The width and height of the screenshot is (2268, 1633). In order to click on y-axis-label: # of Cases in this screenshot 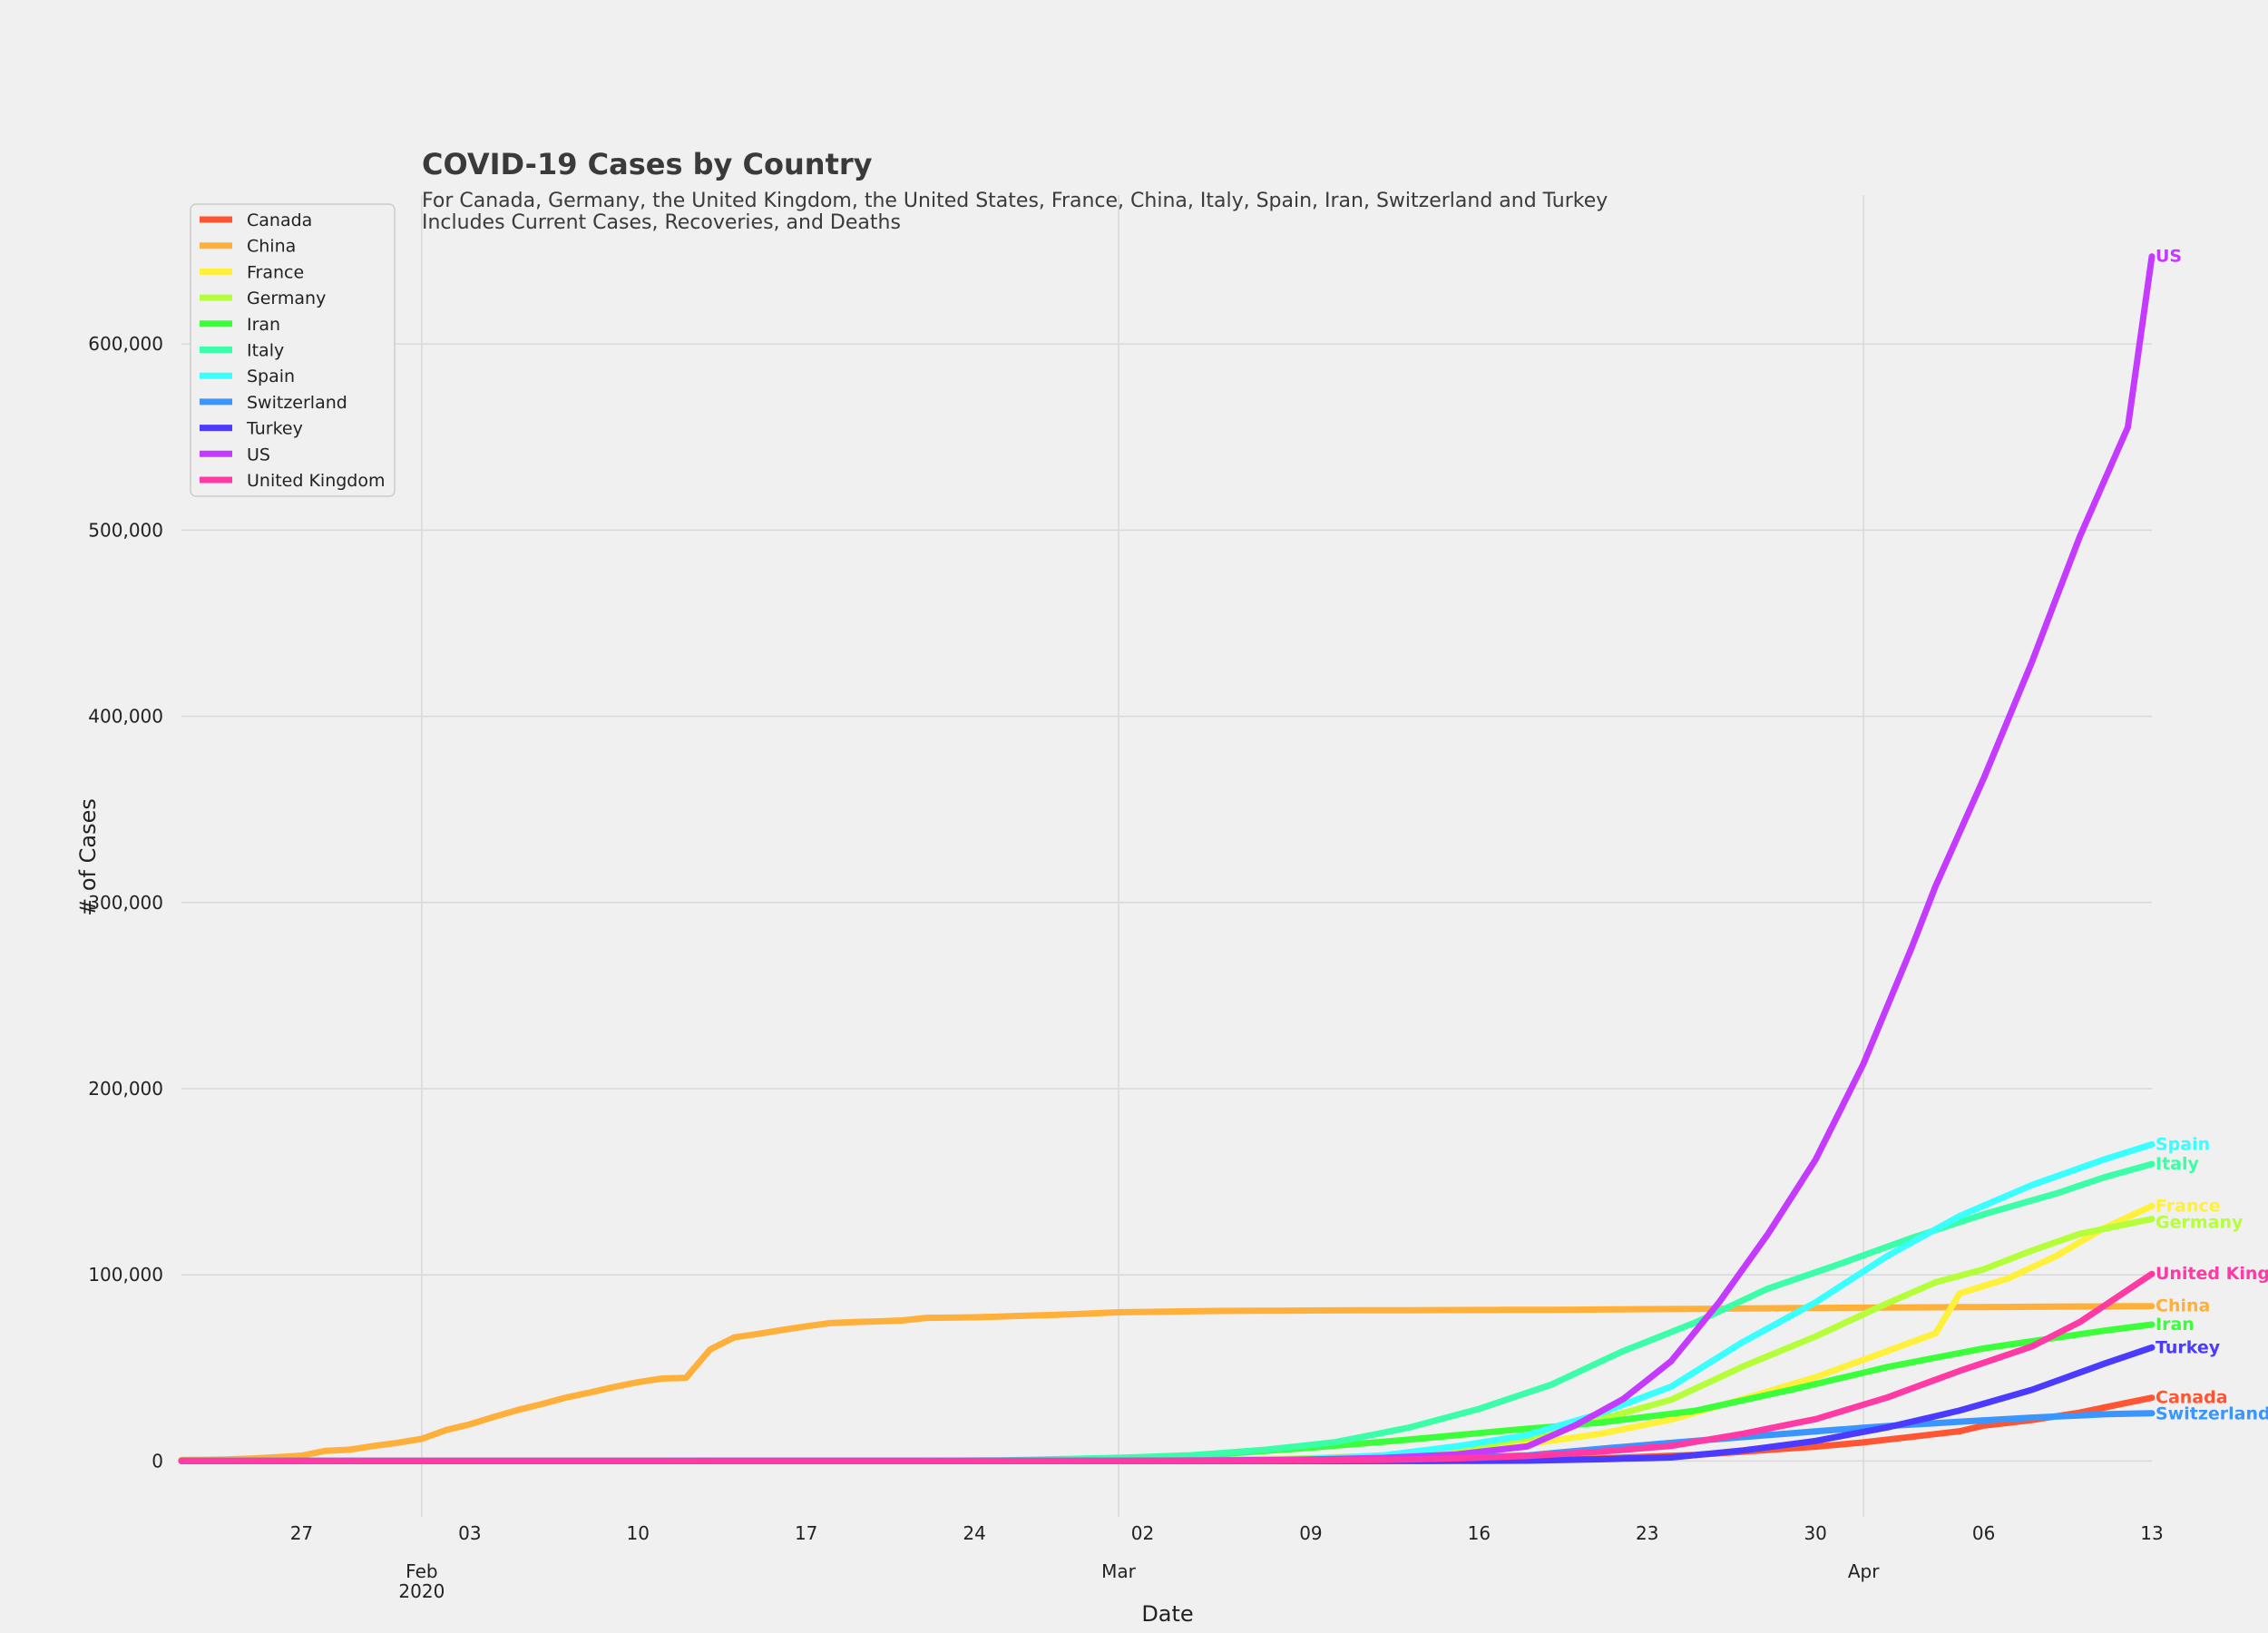, I will do `click(88, 857)`.